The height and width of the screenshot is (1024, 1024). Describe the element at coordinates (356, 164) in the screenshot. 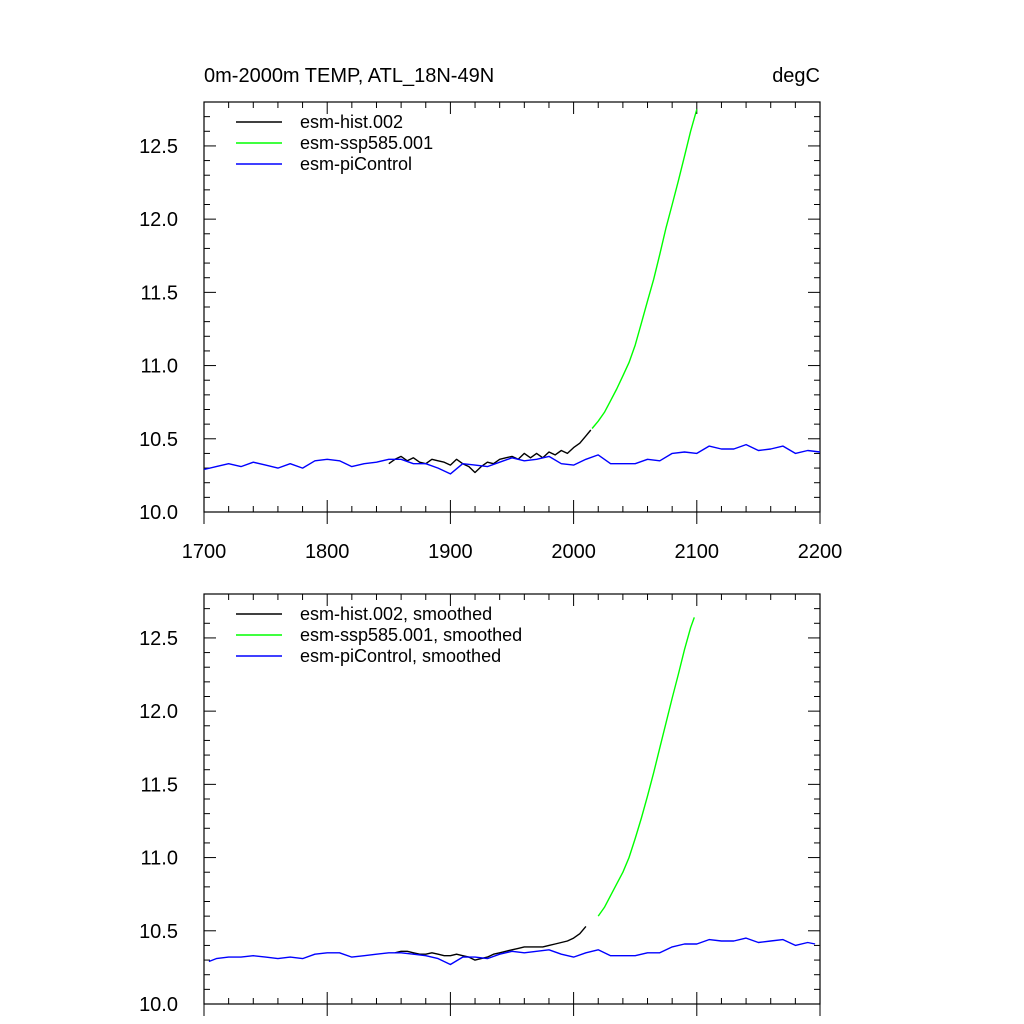

I see `legend-label-2: esm-piControl` at that location.